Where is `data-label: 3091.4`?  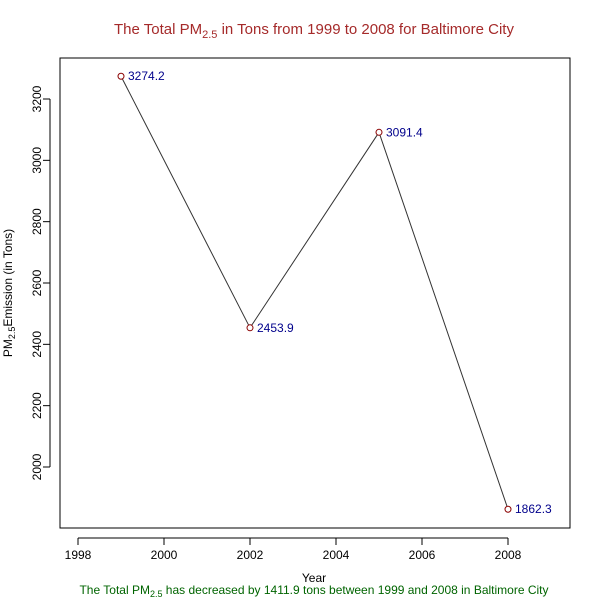 data-label: 3091.4 is located at coordinates (404, 132).